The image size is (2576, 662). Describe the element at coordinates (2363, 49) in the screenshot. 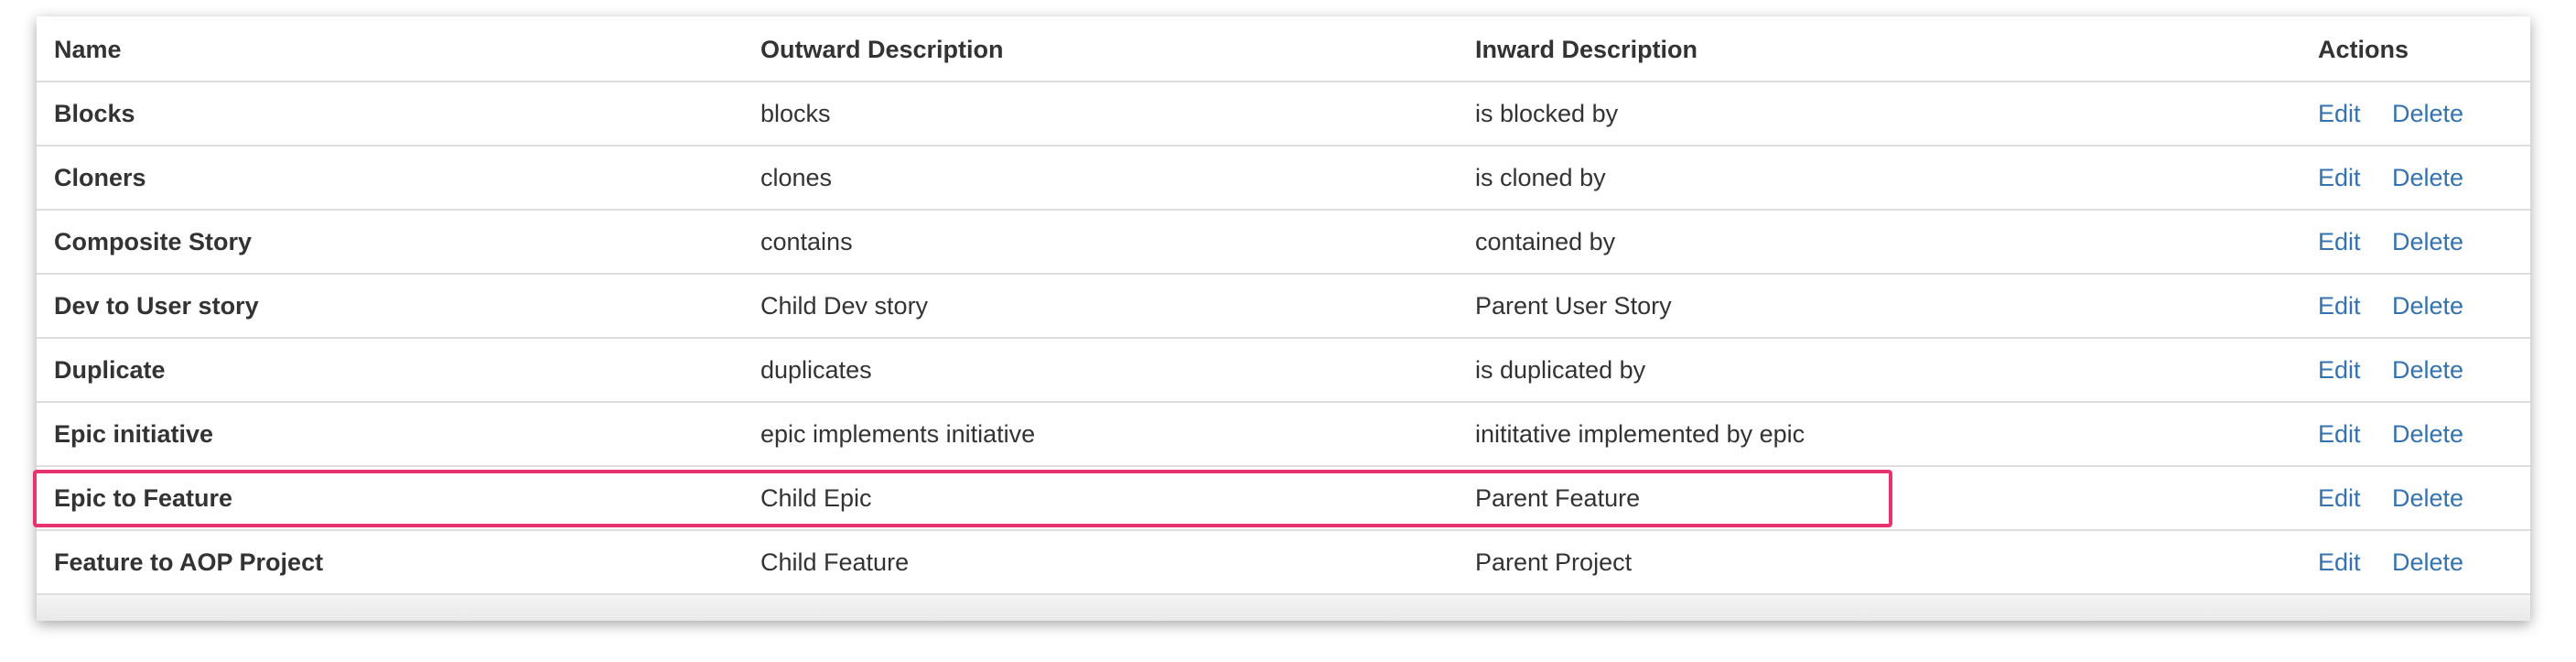

I see `header-cell: Actions` at that location.